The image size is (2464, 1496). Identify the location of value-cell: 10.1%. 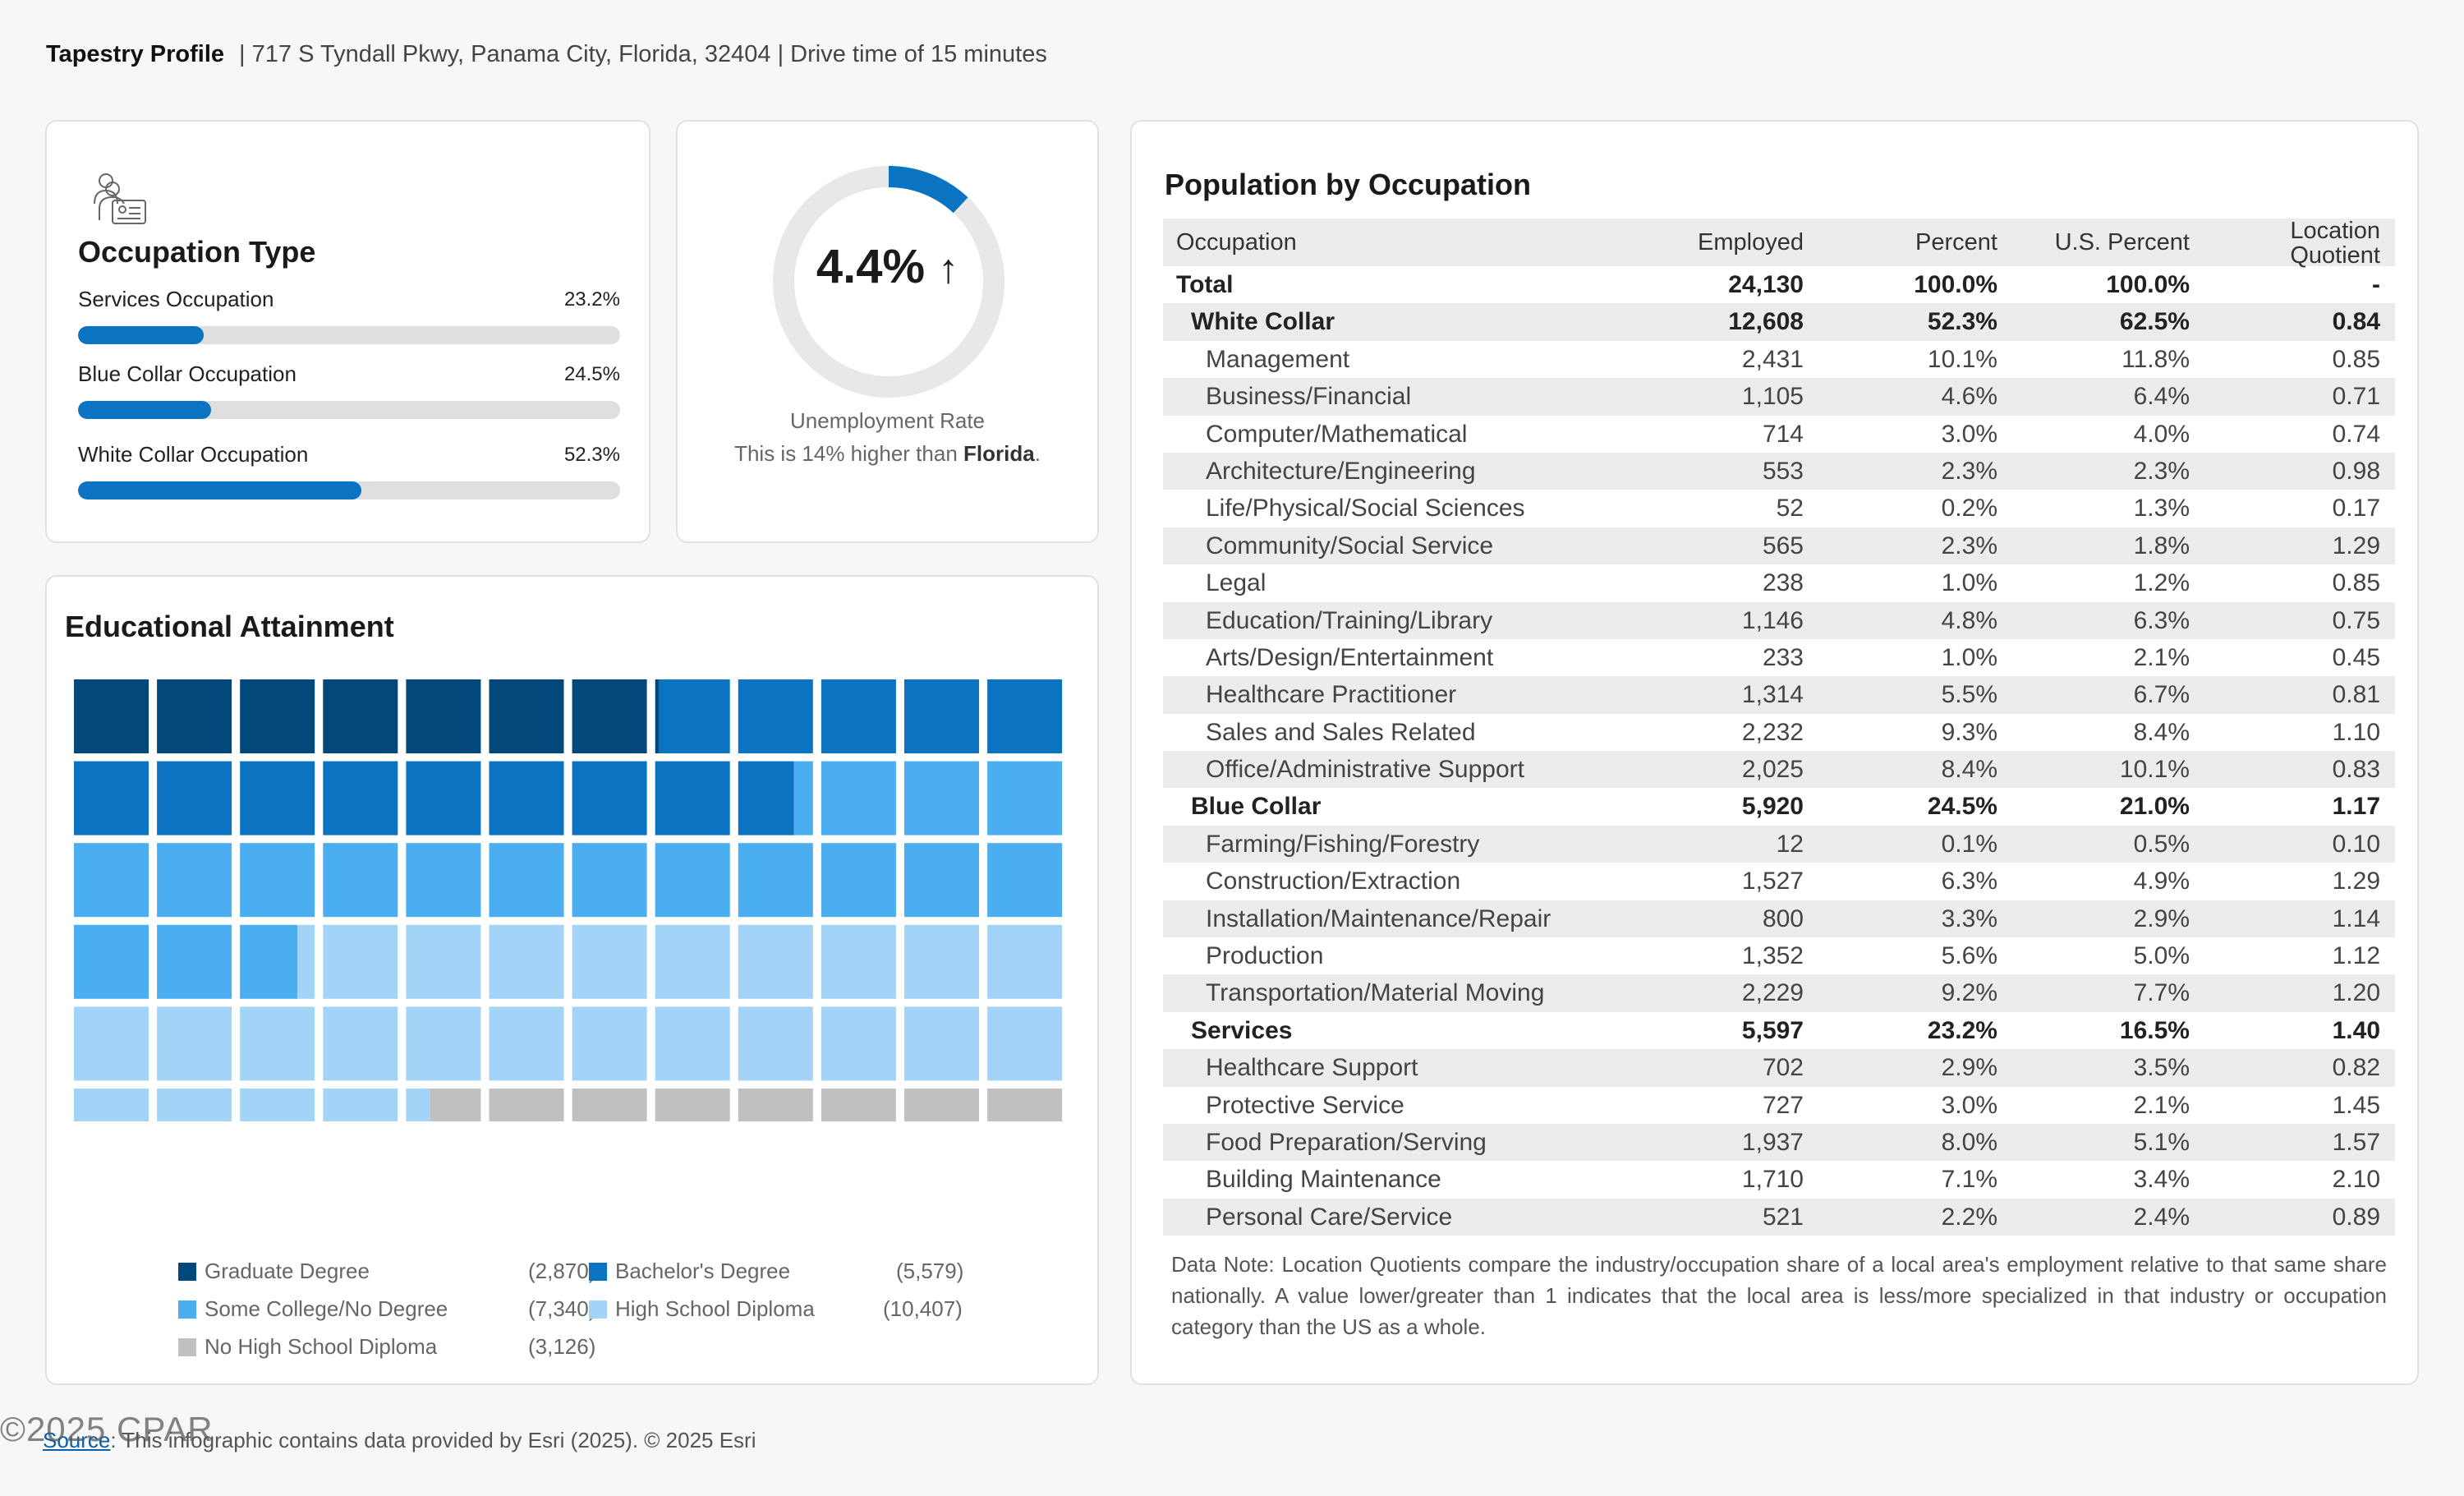
(1962, 359).